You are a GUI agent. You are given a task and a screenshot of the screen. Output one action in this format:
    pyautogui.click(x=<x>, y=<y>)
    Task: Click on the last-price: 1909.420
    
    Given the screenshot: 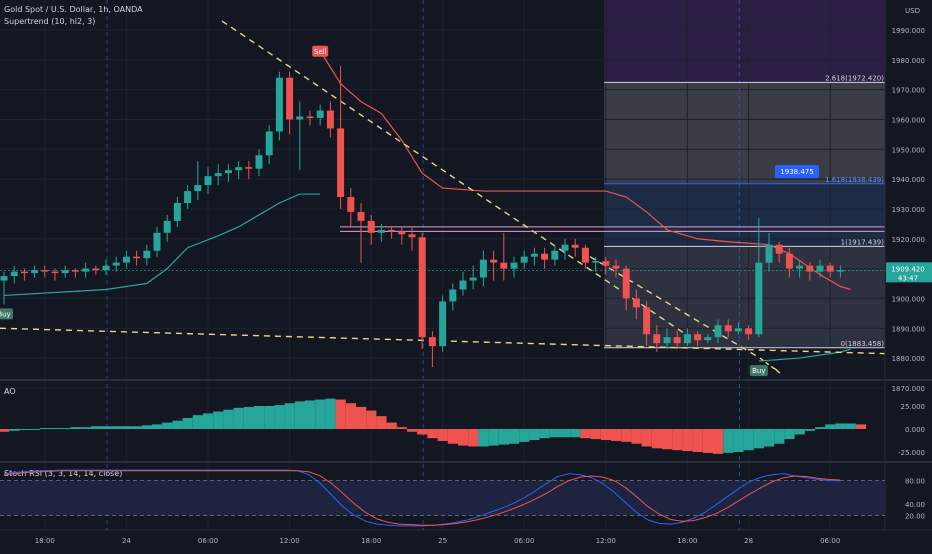 What is the action you would take?
    pyautogui.click(x=907, y=269)
    